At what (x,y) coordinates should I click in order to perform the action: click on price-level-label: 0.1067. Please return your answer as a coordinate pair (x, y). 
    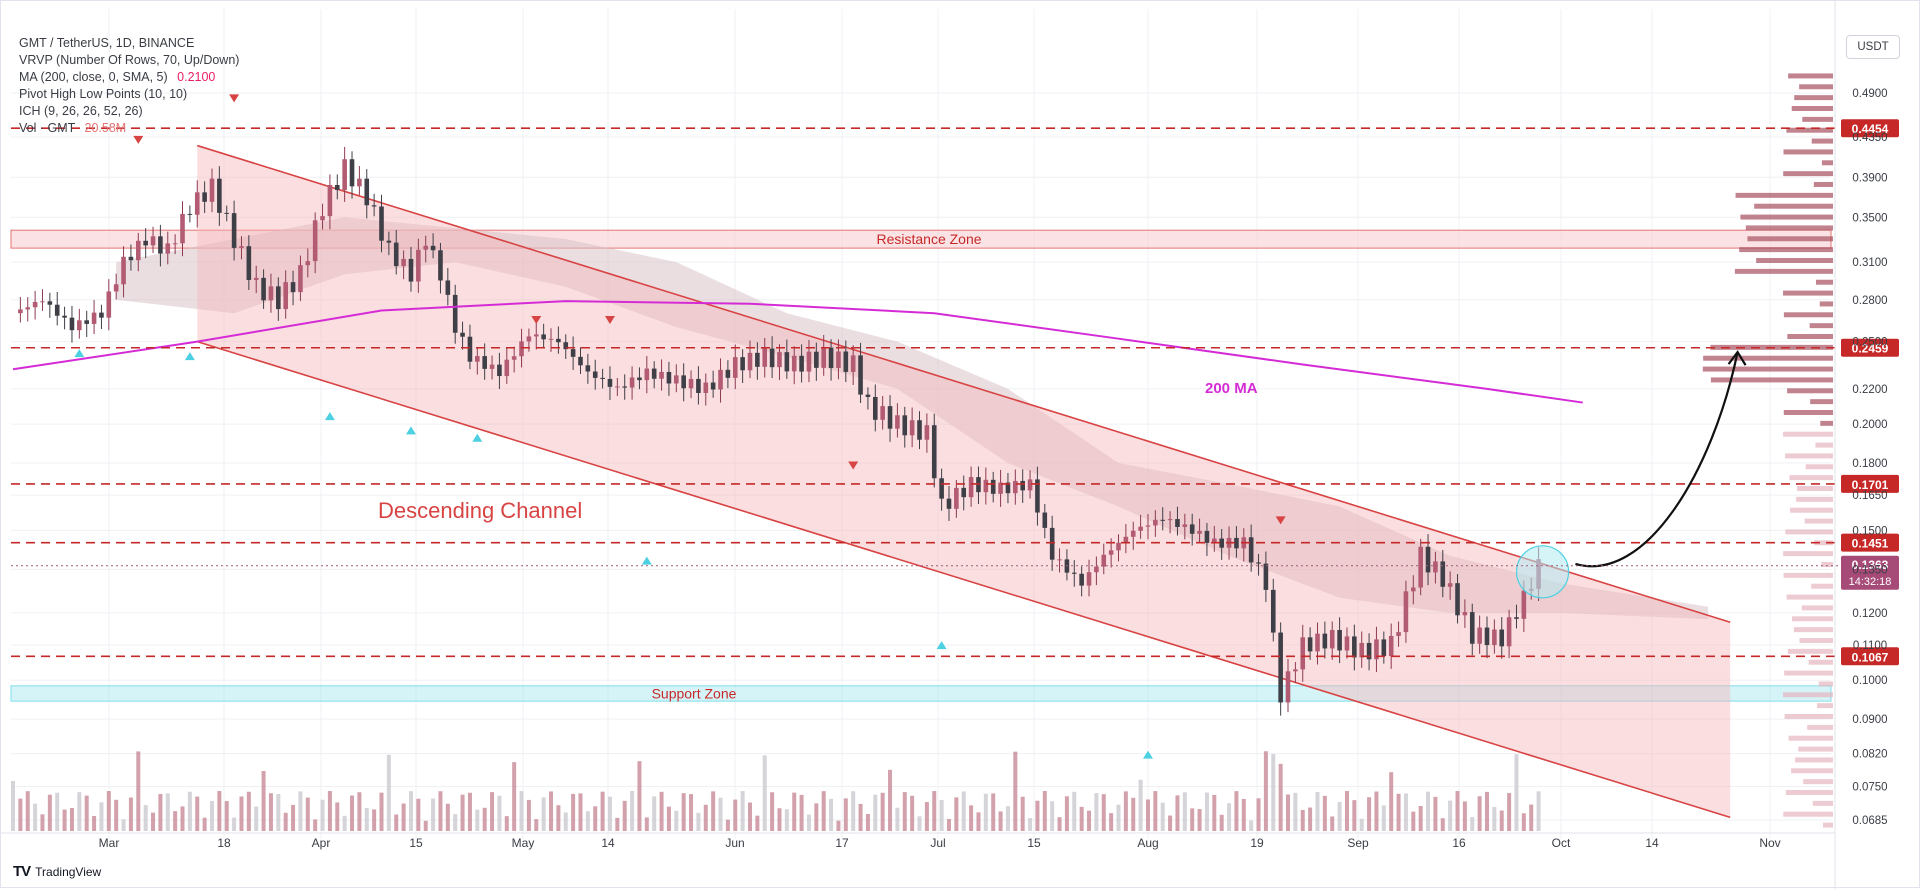
    Looking at the image, I should click on (1870, 657).